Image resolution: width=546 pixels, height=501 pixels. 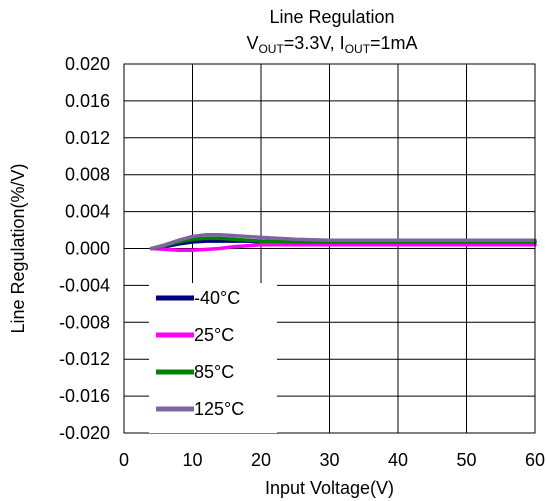 What do you see at coordinates (331, 17) in the screenshot?
I see `chart-title: Line Regulation` at bounding box center [331, 17].